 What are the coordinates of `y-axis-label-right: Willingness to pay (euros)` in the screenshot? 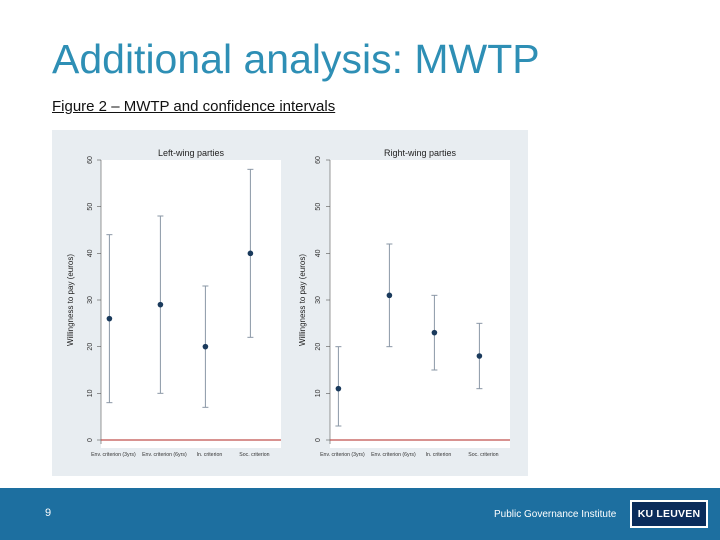 It's located at (302, 300).